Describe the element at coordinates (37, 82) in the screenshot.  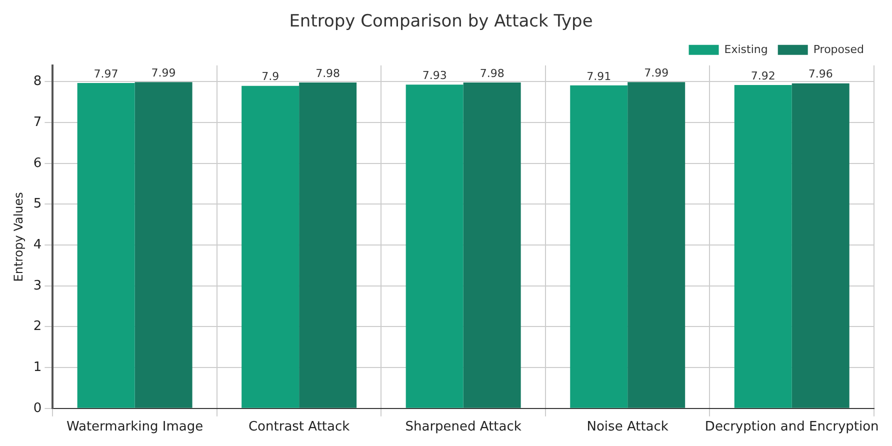
I see `y-tick-label: 8` at that location.